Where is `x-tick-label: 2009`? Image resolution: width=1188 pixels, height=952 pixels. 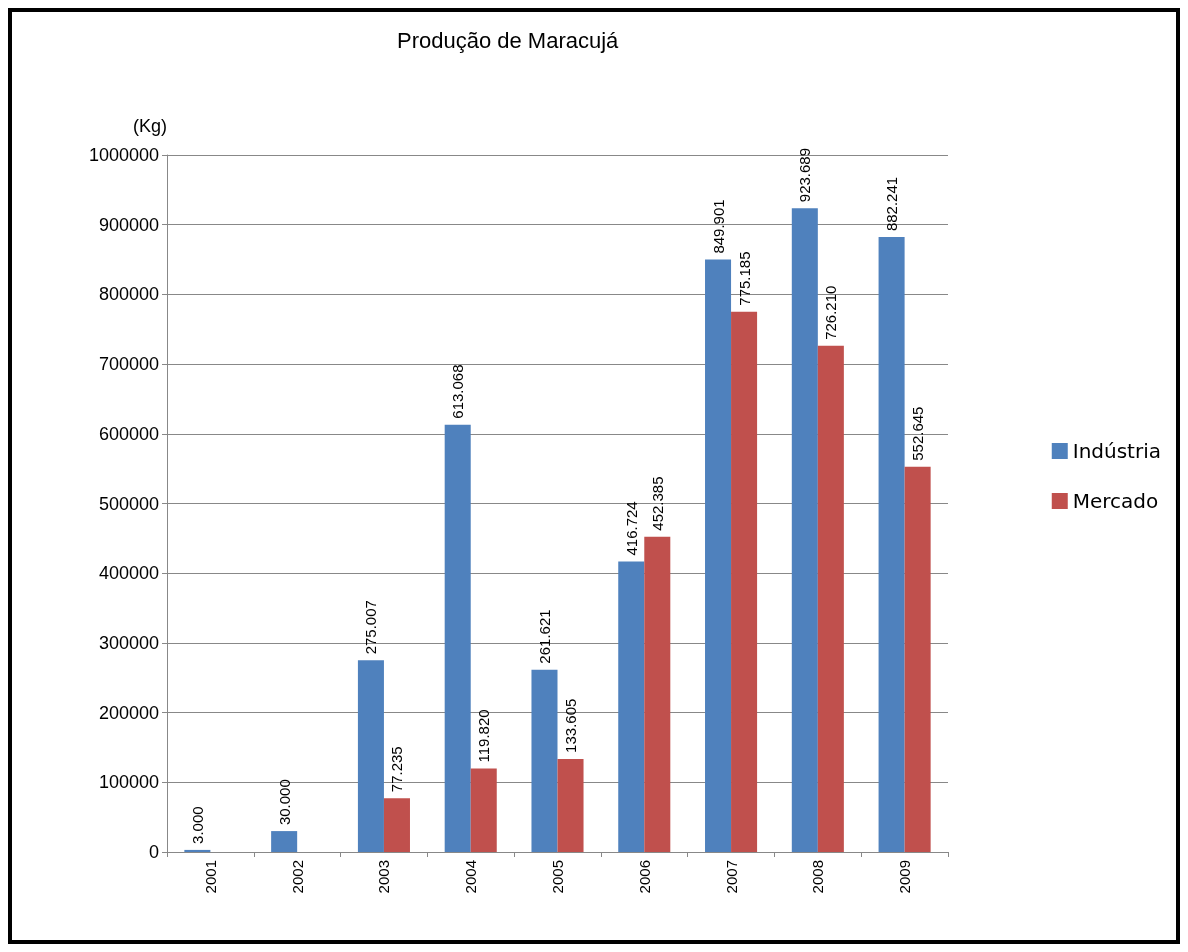 x-tick-label: 2009 is located at coordinates (905, 877).